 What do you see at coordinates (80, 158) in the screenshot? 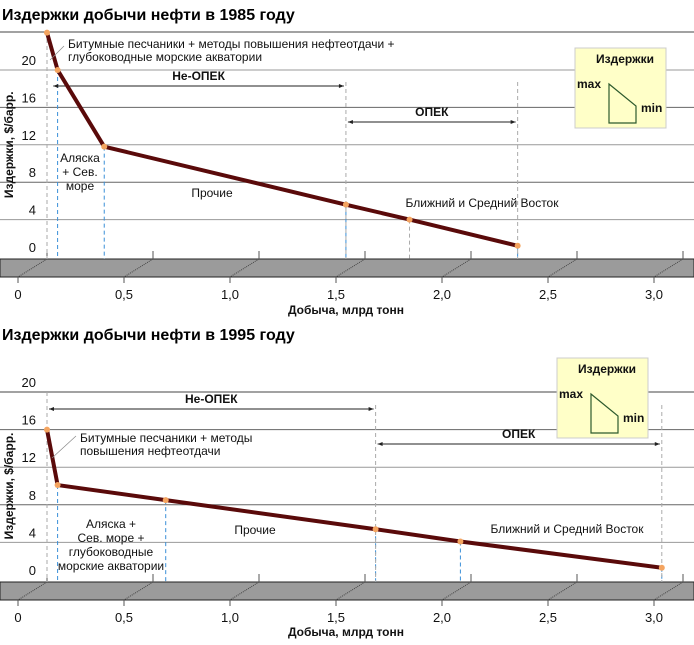
I see `alaska-label: Аляска` at bounding box center [80, 158].